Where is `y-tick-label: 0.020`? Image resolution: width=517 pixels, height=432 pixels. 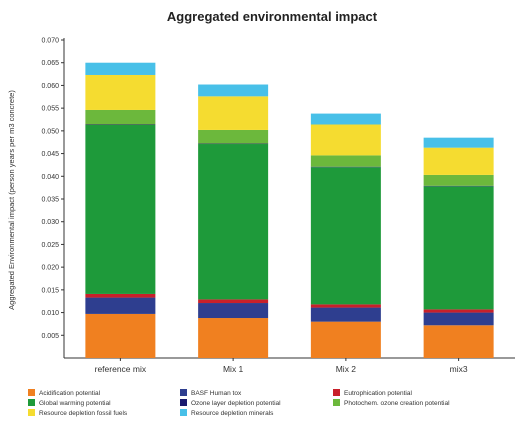
y-tick-label: 0.020 is located at coordinates (50, 268).